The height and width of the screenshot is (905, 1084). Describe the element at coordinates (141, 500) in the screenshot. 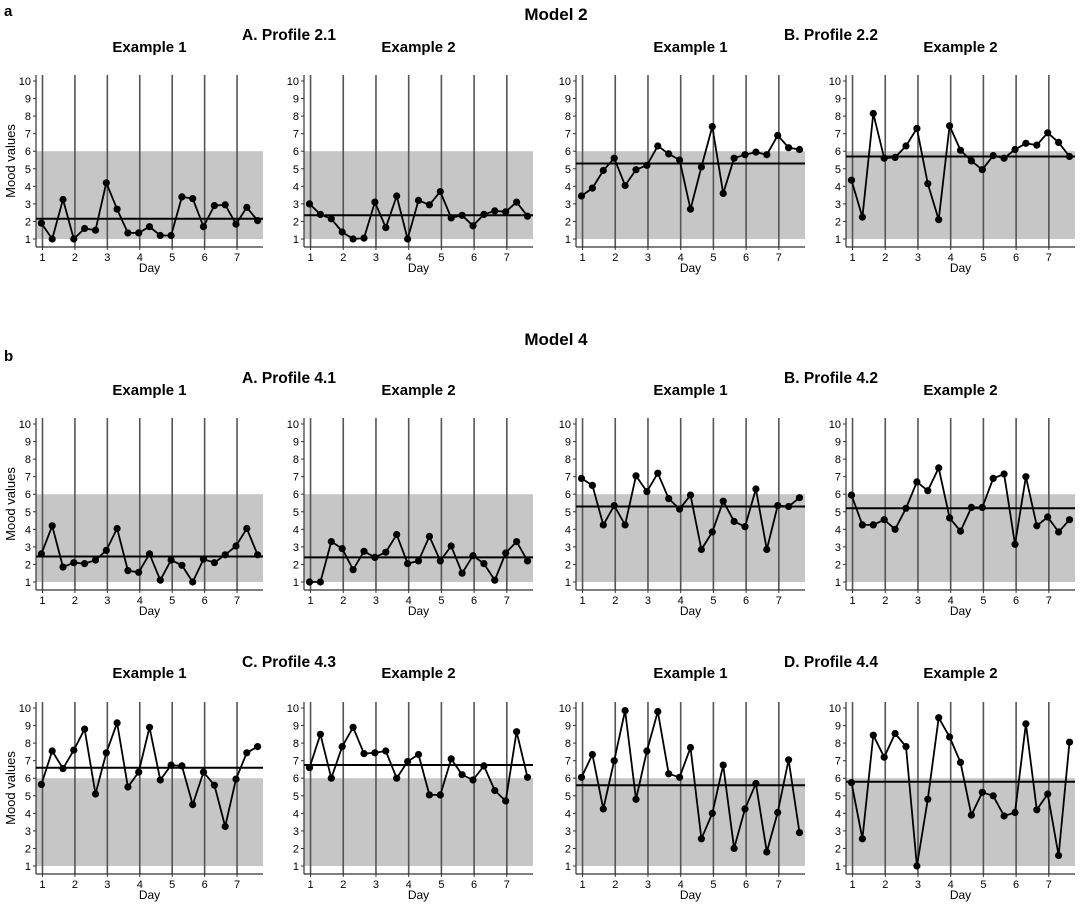

I see `chart-5: Example 1 1 2 3 4 5 6 7 8 9 10 1 2 3 4 5 6 7 Day` at that location.